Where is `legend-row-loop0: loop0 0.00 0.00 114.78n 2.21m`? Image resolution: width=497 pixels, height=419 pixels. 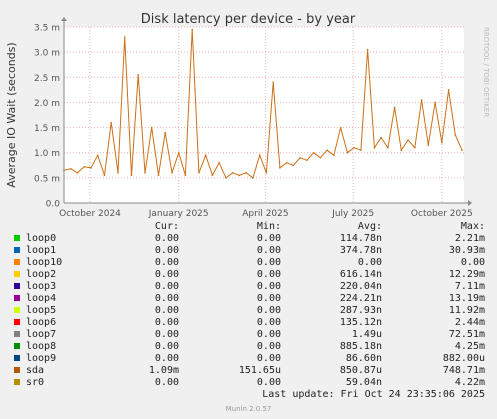
legend-row-loop0: loop0 0.00 0.00 114.78n 2.21m is located at coordinates (248, 239).